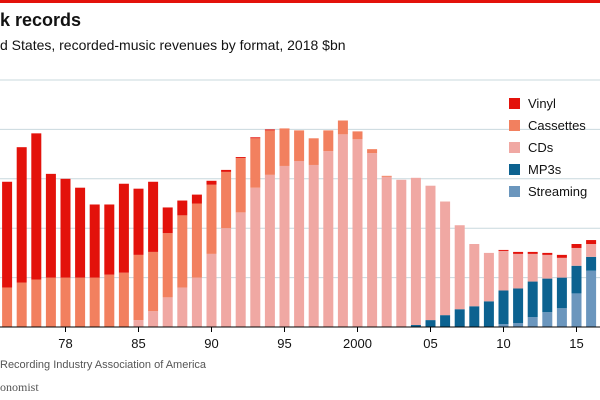 The height and width of the screenshot is (400, 600). What do you see at coordinates (284, 246) in the screenshot?
I see `bar-cds-1995` at bounding box center [284, 246].